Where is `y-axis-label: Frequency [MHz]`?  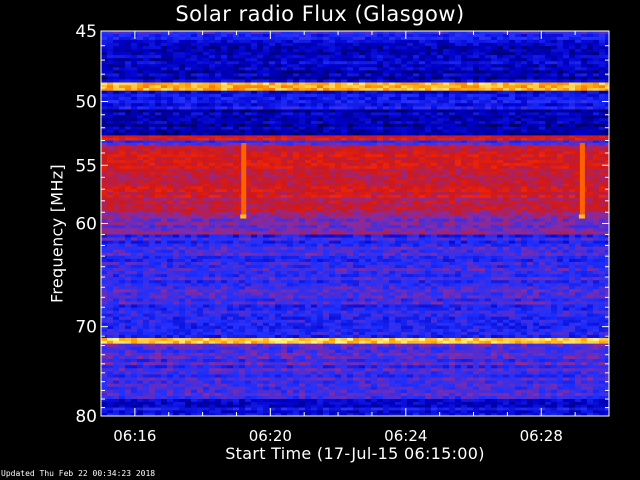 y-axis-label: Frequency [MHz] is located at coordinates (57, 233).